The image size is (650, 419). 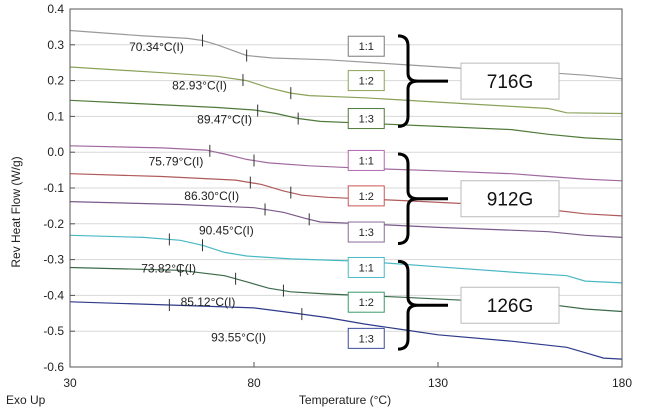 I want to click on y-tick-label: -0.6, so click(x=53, y=367).